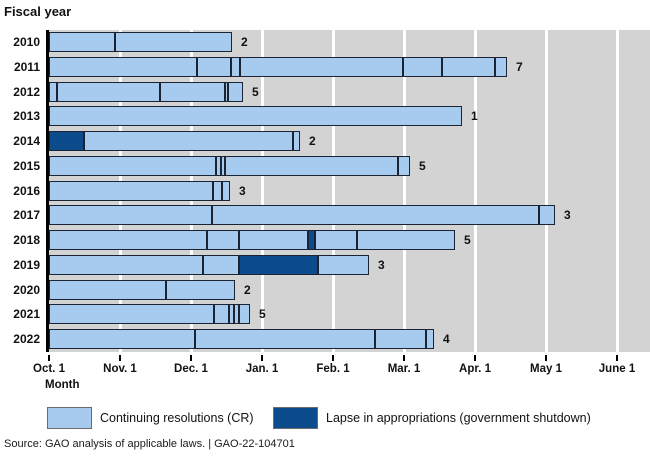 This screenshot has height=458, width=650. What do you see at coordinates (546, 369) in the screenshot?
I see `x-axis-tick-label: May 1` at bounding box center [546, 369].